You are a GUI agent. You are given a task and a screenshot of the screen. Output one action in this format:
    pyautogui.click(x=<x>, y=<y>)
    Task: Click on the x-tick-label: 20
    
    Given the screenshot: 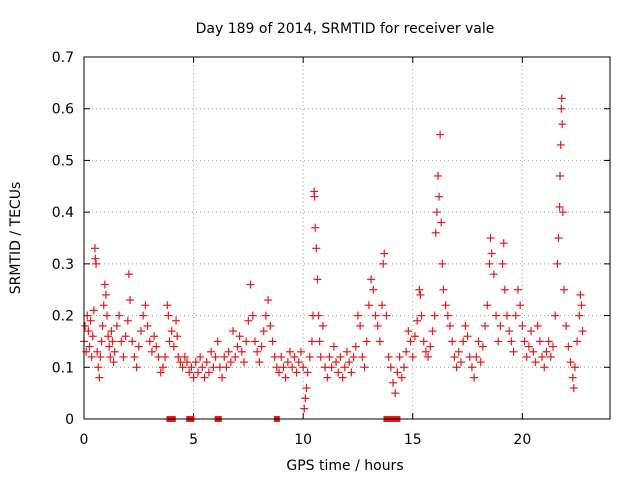 What is the action you would take?
    pyautogui.click(x=522, y=440)
    